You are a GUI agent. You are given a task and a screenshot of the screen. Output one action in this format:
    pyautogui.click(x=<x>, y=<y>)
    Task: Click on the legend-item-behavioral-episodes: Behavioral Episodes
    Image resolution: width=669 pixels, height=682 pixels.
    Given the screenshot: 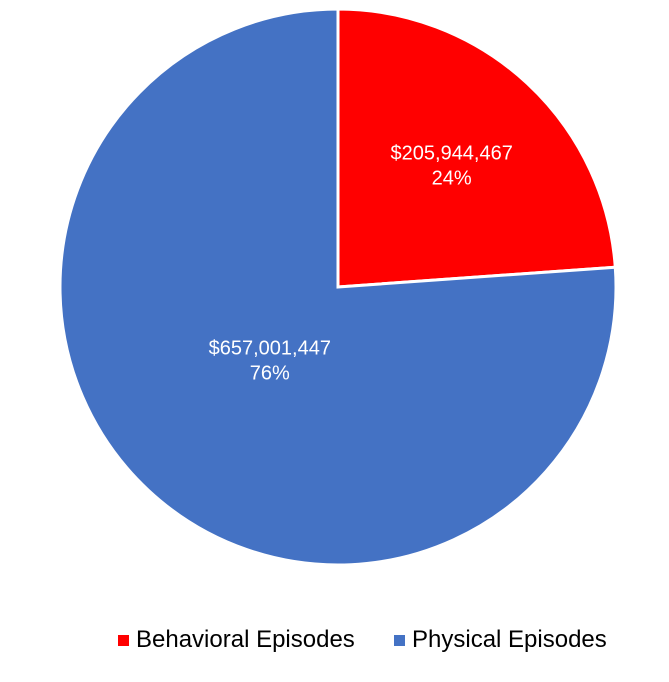 What is the action you would take?
    pyautogui.click(x=236, y=640)
    